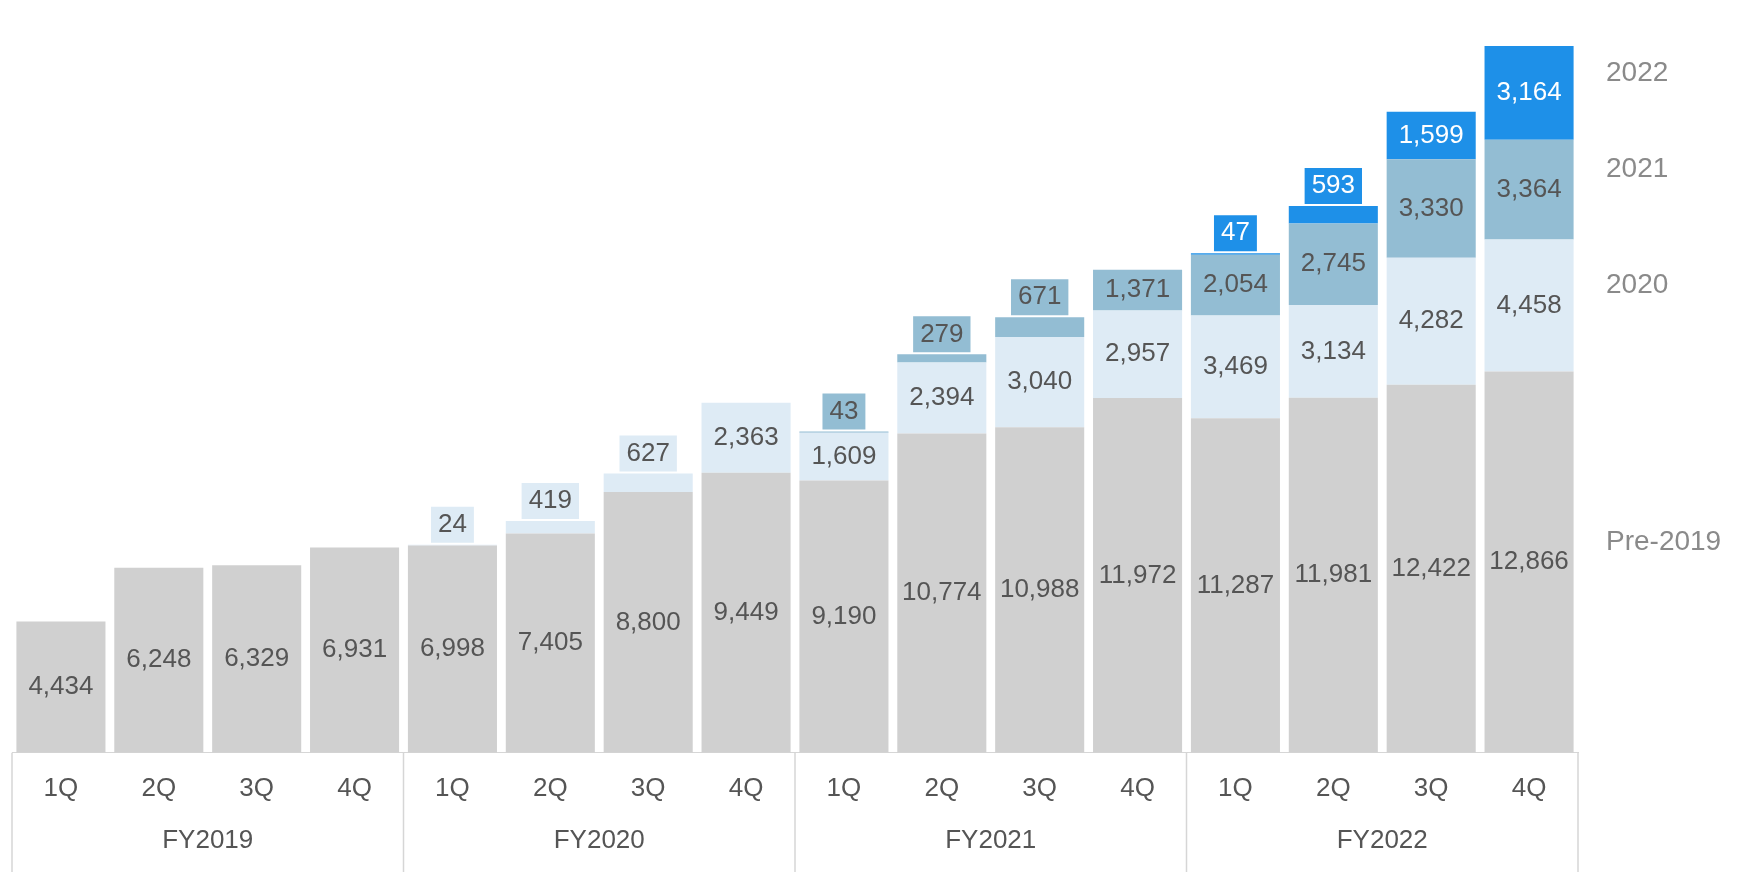 The width and height of the screenshot is (1737, 883). Describe the element at coordinates (844, 409) in the screenshot. I see `data-label: 43` at that location.